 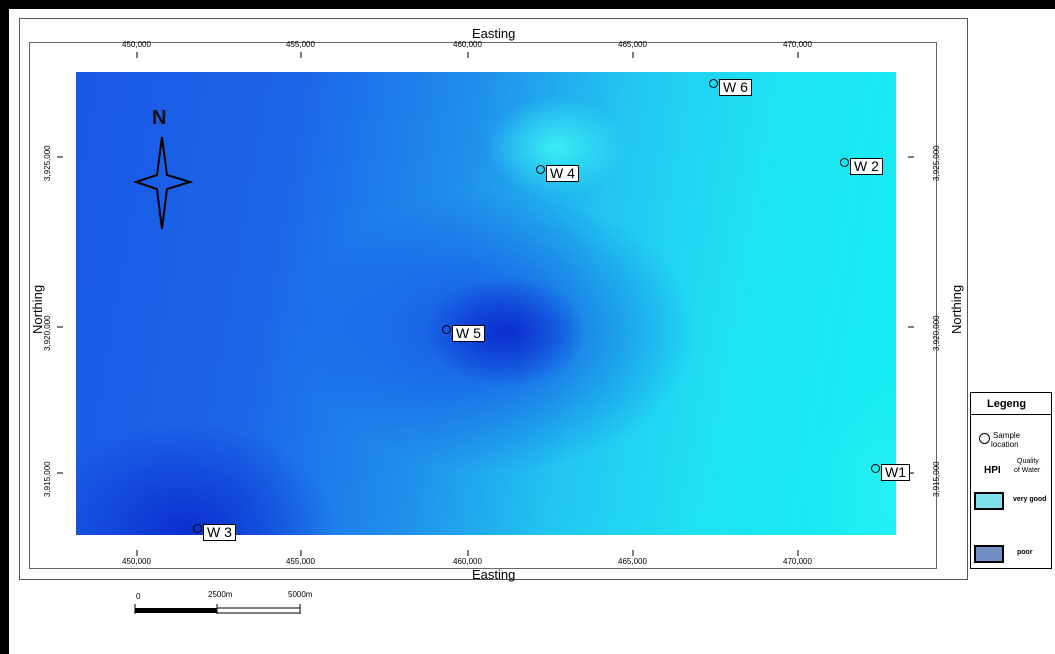 What do you see at coordinates (136, 44) in the screenshot?
I see `easting-tick-top: 450,000` at bounding box center [136, 44].